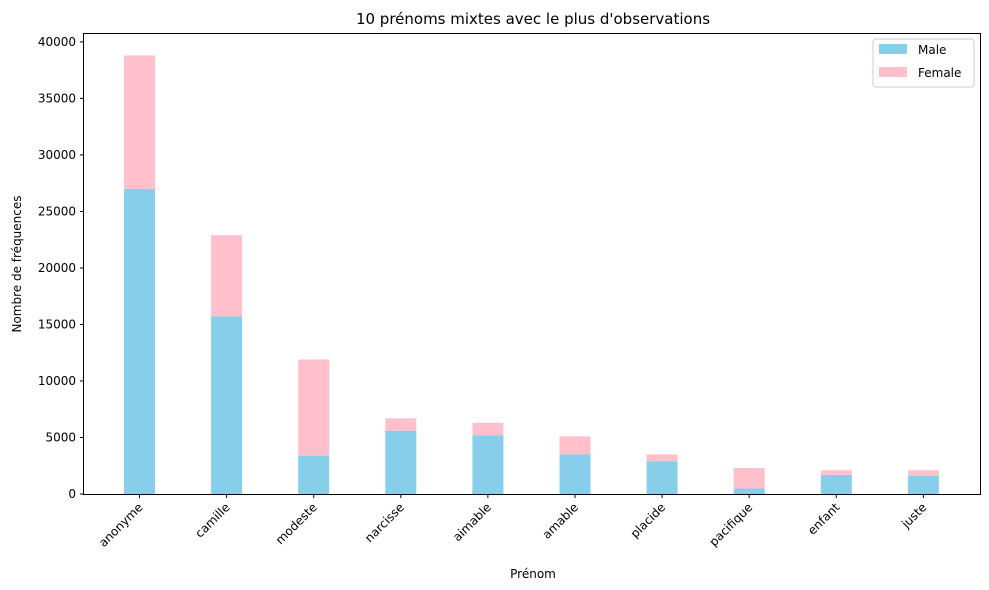 The width and height of the screenshot is (989, 590). I want to click on y-tick-label: 0, so click(72, 494).